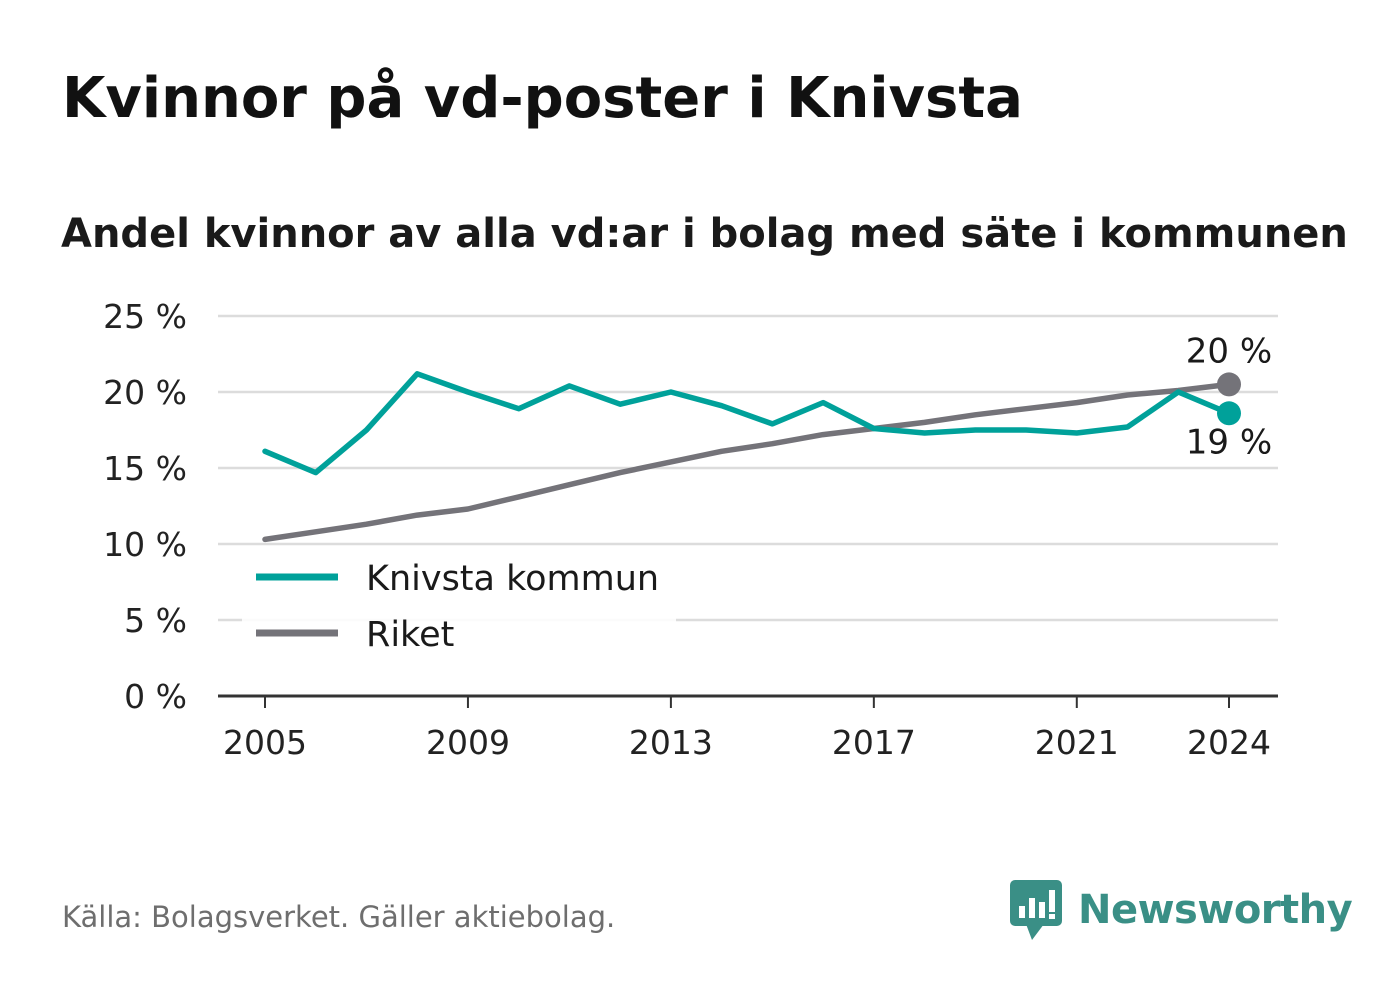 The height and width of the screenshot is (999, 1382). What do you see at coordinates (748, 728) in the screenshot?
I see `x-axis-ticks: 2005 2009 2013 2017 2021 2024` at bounding box center [748, 728].